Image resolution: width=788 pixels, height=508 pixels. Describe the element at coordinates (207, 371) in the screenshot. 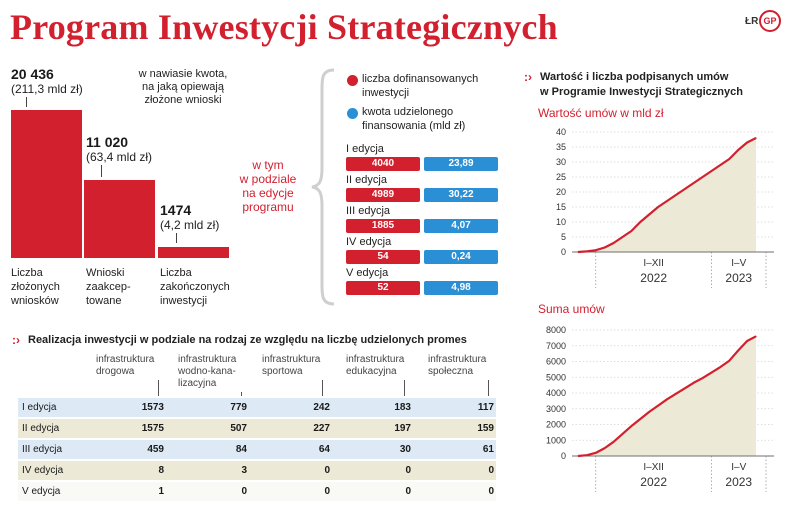

I see `table-column-header: infrastruktura wodno-kana-lizacyjna` at that location.